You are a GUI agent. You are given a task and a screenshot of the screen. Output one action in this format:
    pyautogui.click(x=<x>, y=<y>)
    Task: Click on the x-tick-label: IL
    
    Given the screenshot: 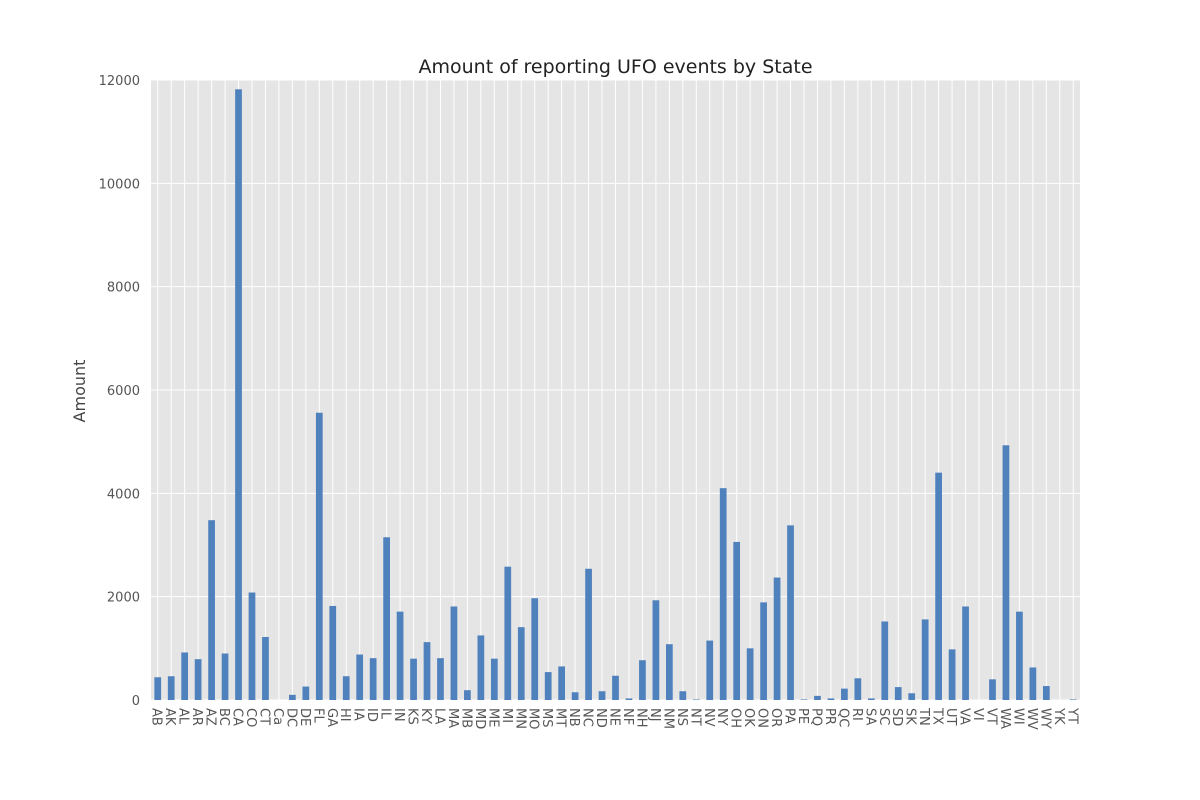 What is the action you would take?
    pyautogui.click(x=385, y=714)
    